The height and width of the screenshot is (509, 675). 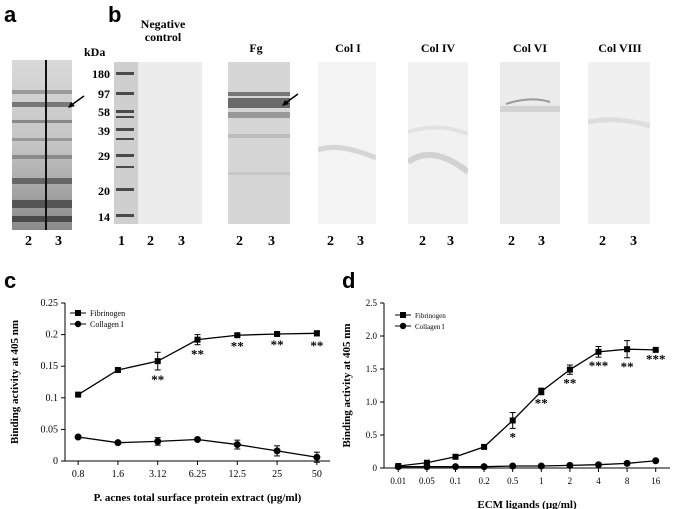 I want to click on legend-label: Fibrinogen, so click(x=107, y=313).